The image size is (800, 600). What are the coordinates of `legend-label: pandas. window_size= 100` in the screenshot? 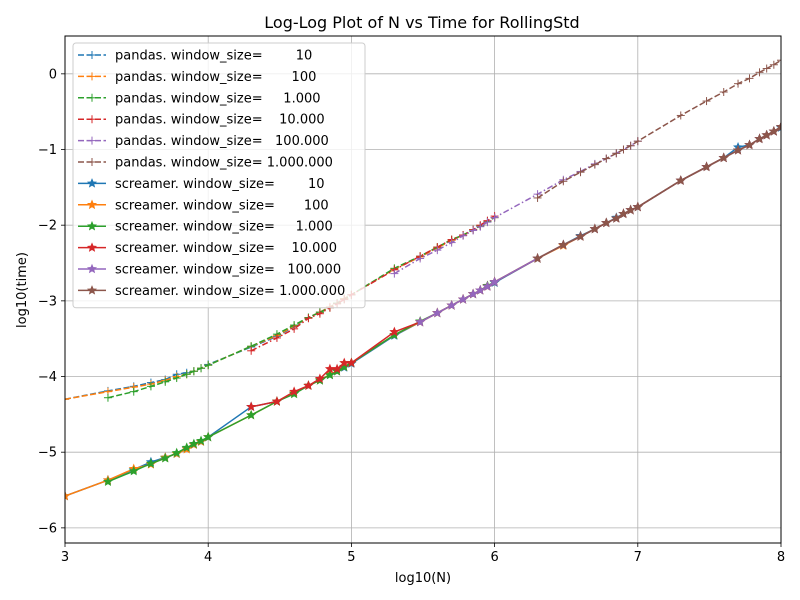 It's located at (215, 77).